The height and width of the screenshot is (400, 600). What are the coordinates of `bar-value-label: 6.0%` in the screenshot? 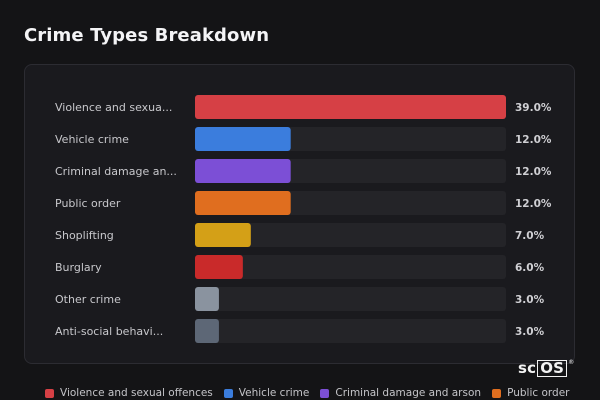 It's located at (530, 268).